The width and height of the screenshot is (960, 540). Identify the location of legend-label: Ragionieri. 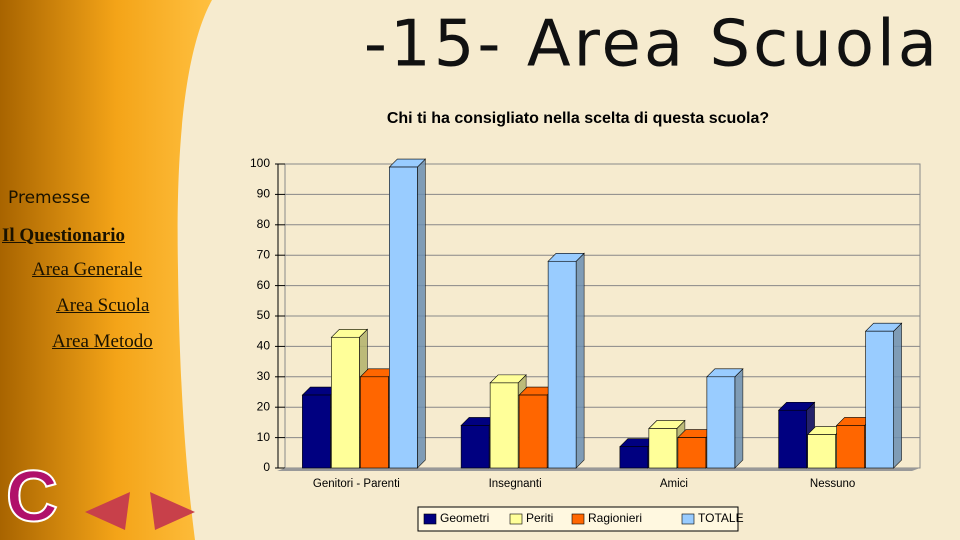
(615, 518).